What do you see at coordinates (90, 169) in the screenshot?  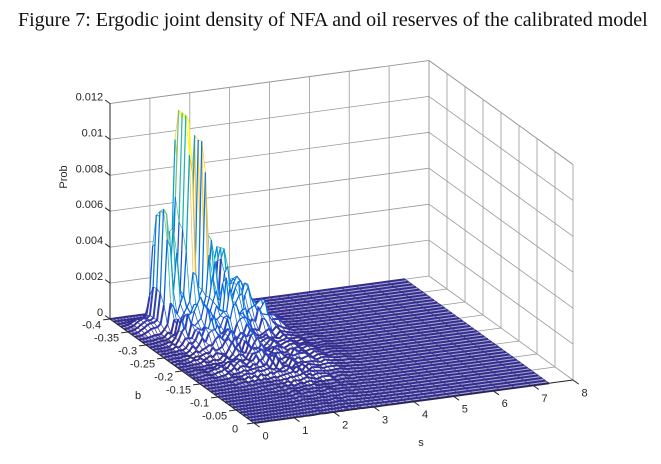 I see `svg-text: 0.008` at bounding box center [90, 169].